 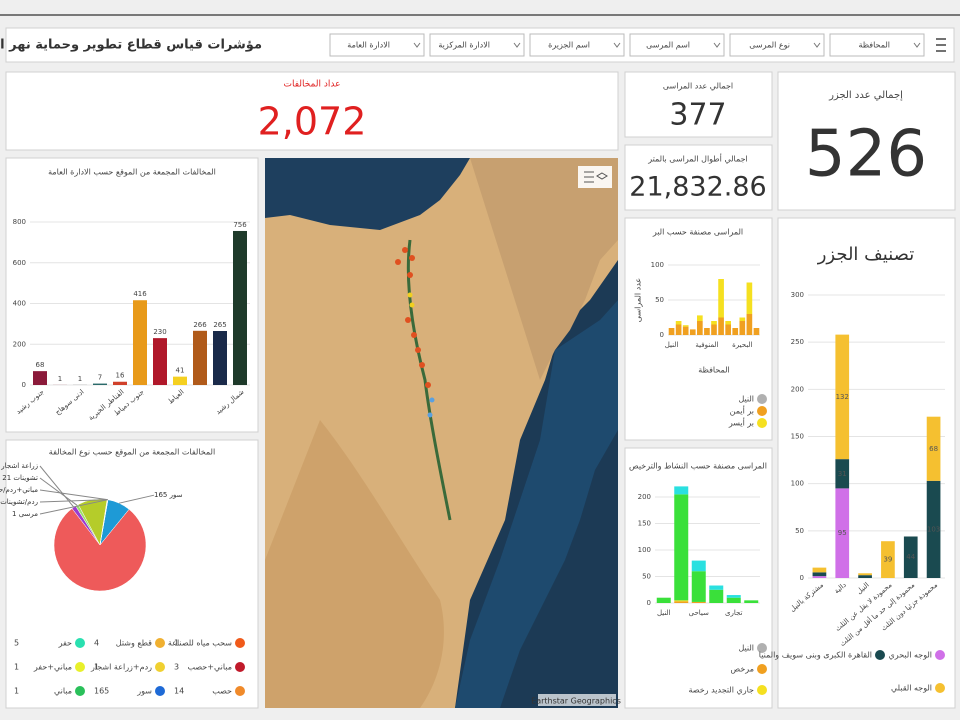 I want to click on filter-dropdown: اسم المرسى, so click(x=677, y=45).